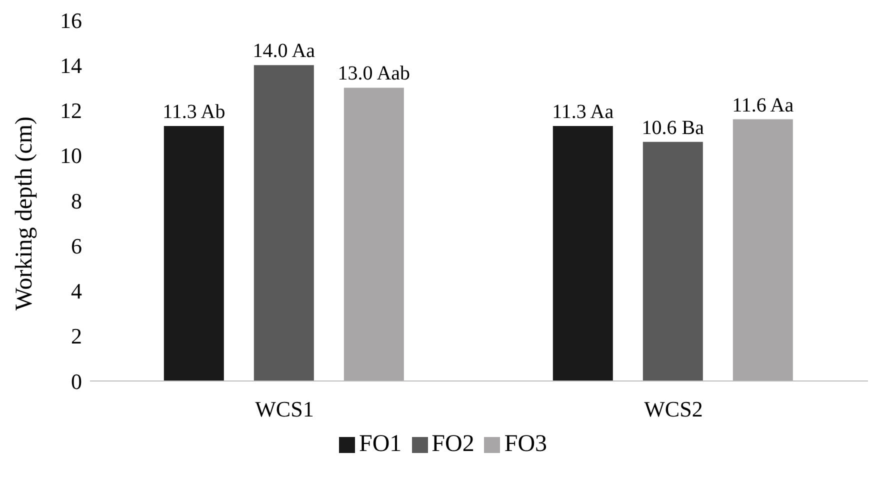 This screenshot has height=477, width=887. What do you see at coordinates (284, 51) in the screenshot?
I see `data-label: 14.0 Aa` at bounding box center [284, 51].